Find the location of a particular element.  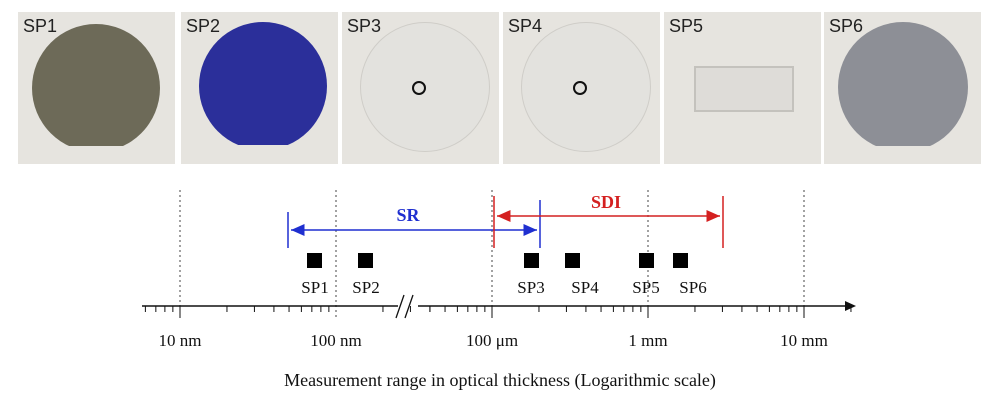

marker-sp2 is located at coordinates (365, 260).